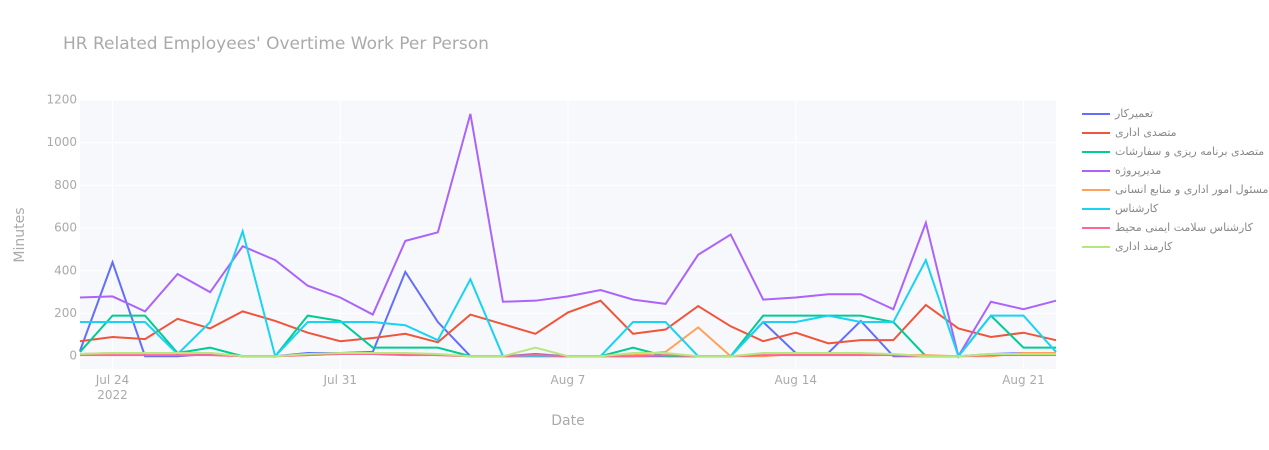  Describe the element at coordinates (65, 185) in the screenshot. I see `y-tick-label: 800` at that location.